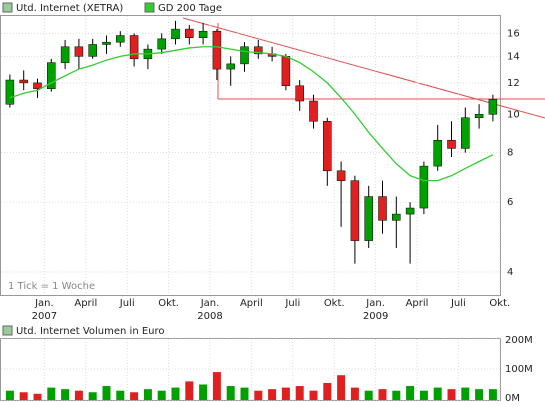  What do you see at coordinates (69, 8) in the screenshot?
I see `legend-label: Utd. Internet (XETRA)` at bounding box center [69, 8].